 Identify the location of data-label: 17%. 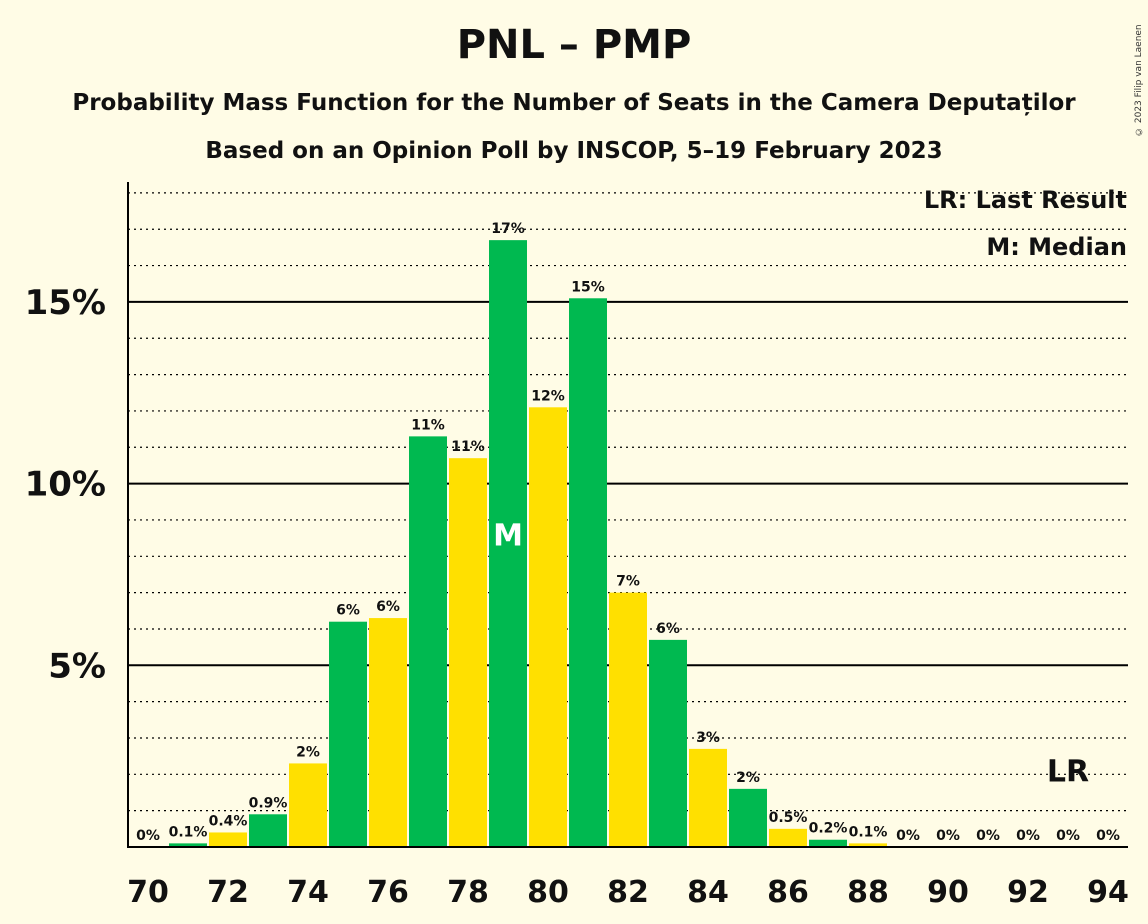
(508, 229).